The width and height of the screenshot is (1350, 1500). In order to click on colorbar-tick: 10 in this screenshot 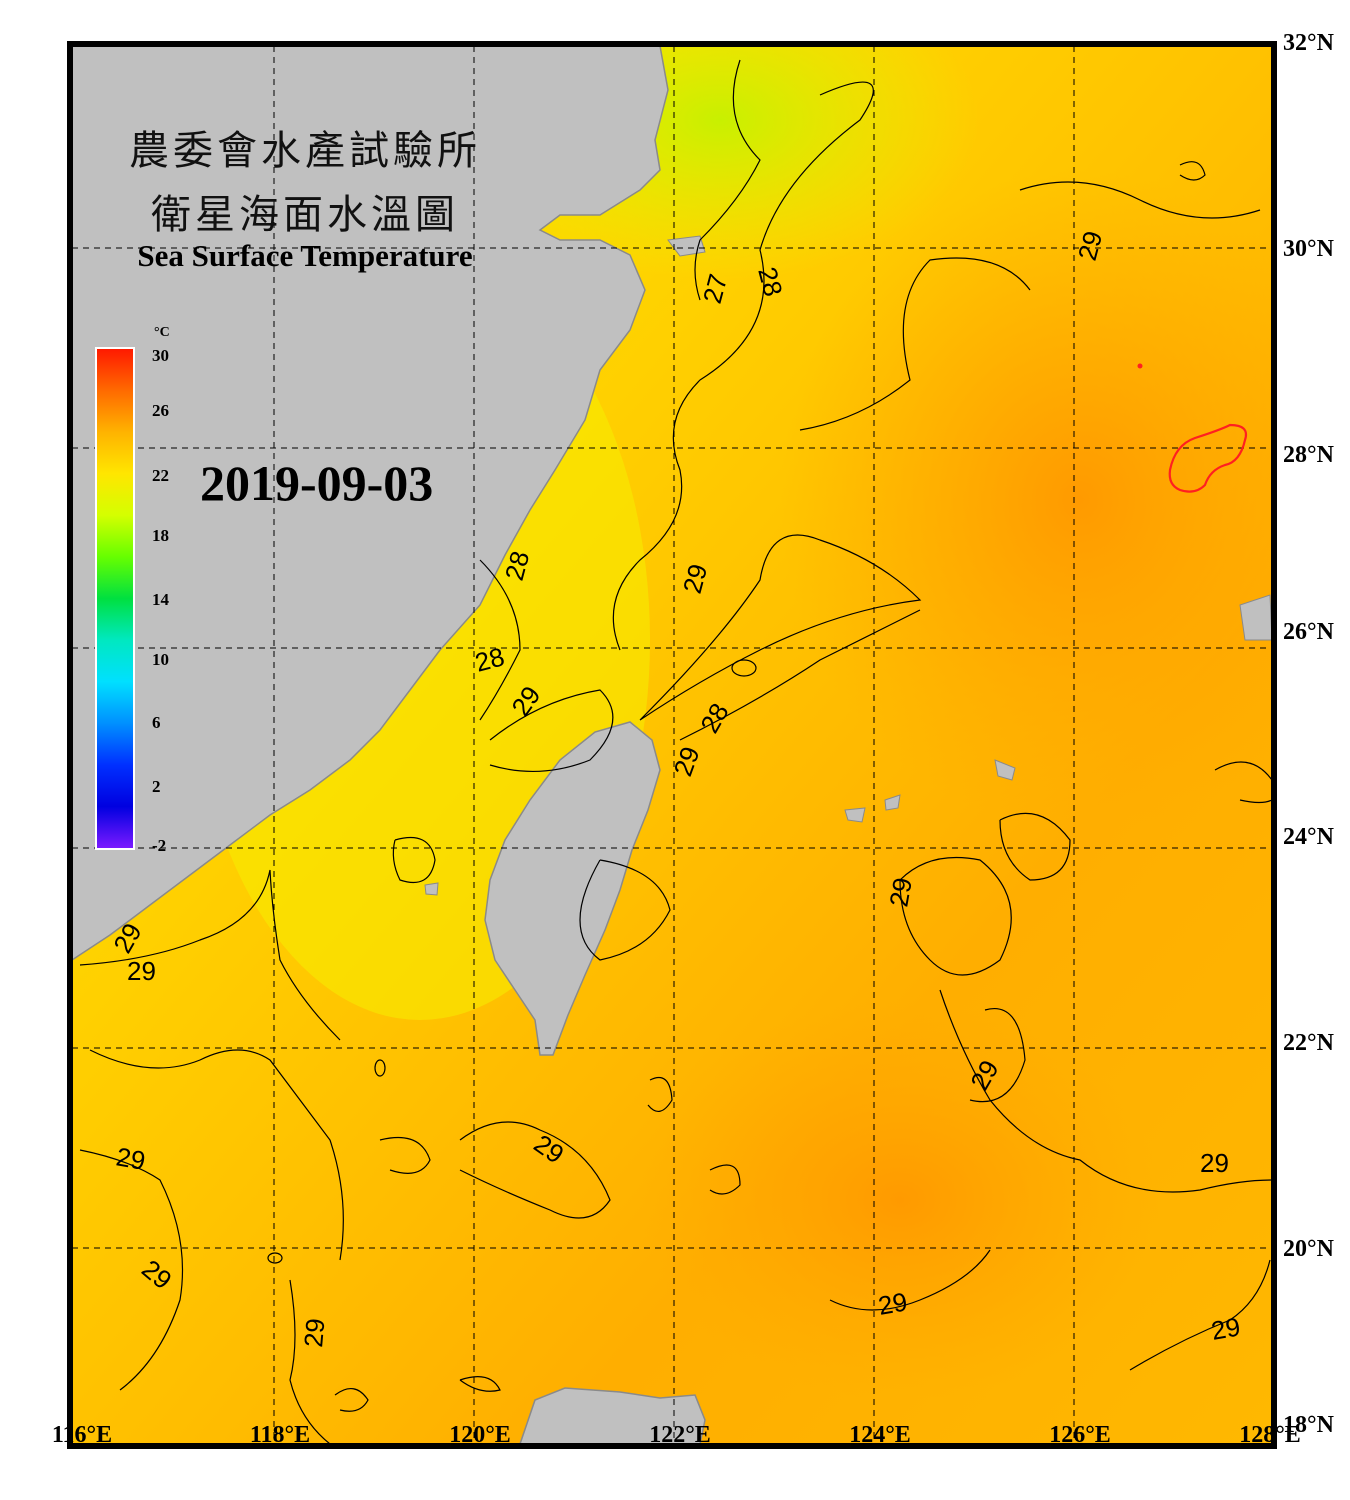, I will do `click(160, 659)`.